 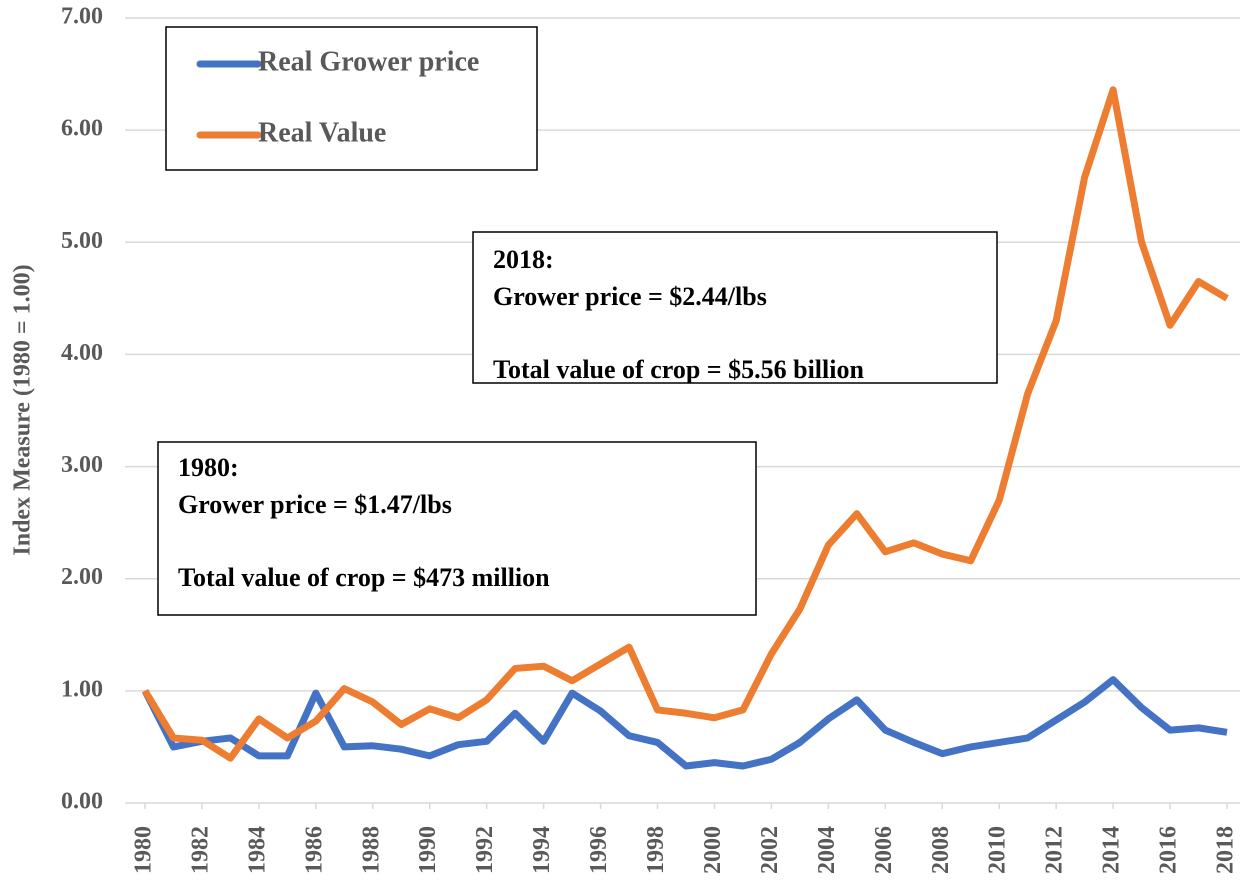 What do you see at coordinates (1112, 850) in the screenshot?
I see `x-tick-label: 2014` at bounding box center [1112, 850].